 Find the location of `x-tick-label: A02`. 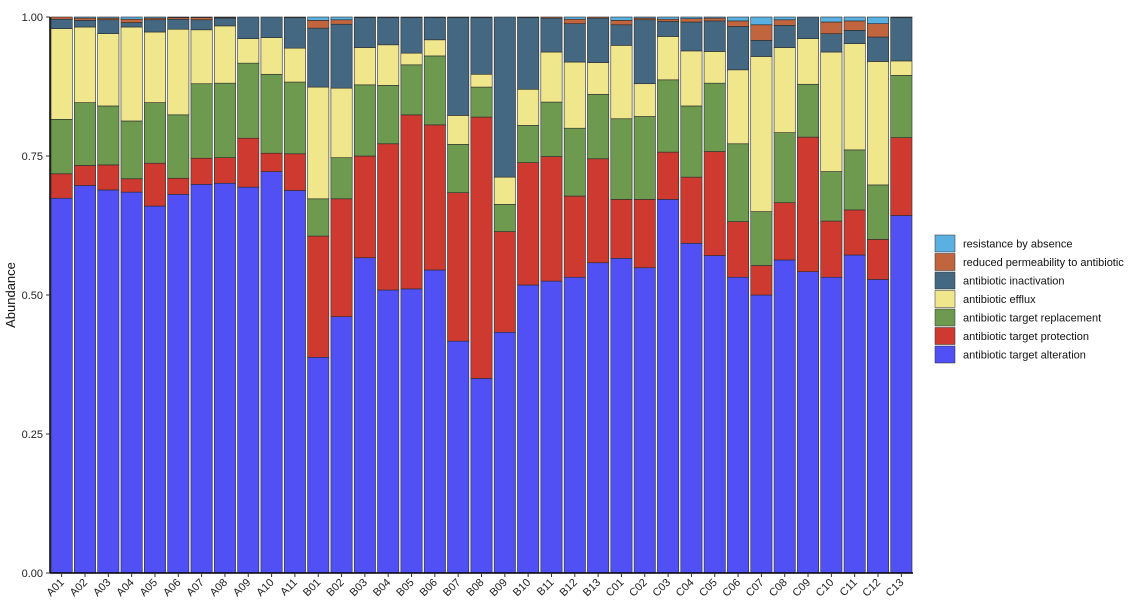

x-tick-label: A02 is located at coordinates (79, 588).